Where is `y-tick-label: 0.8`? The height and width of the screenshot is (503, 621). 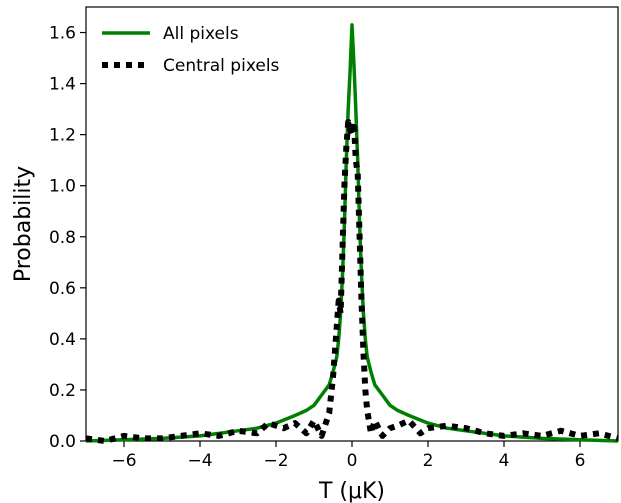 y-tick-label: 0.8 is located at coordinates (62, 238).